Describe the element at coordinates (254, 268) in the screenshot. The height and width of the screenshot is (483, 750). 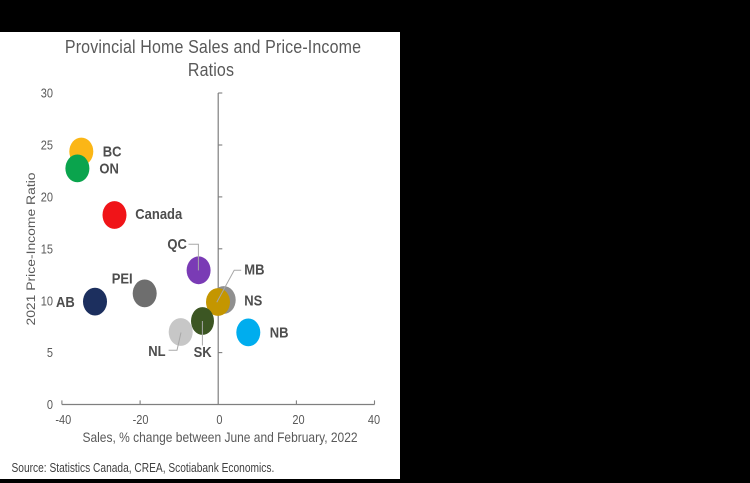
I see `svg-text: MB` at that location.